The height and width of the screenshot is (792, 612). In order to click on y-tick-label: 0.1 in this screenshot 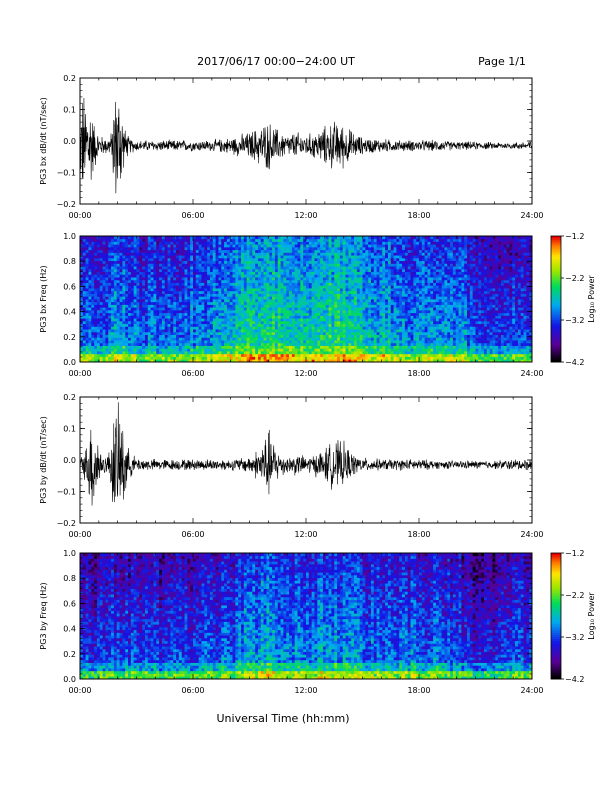, I will do `click(69, 110)`.